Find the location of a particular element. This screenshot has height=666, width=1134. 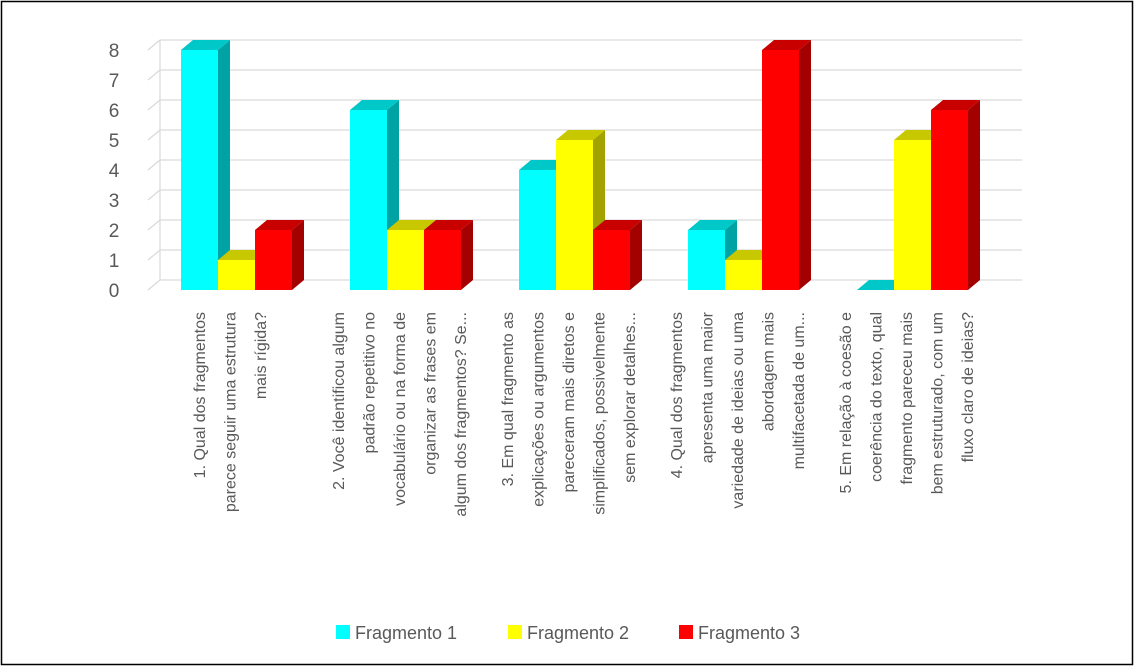

category-label-line: mais rígida? is located at coordinates (261, 355).